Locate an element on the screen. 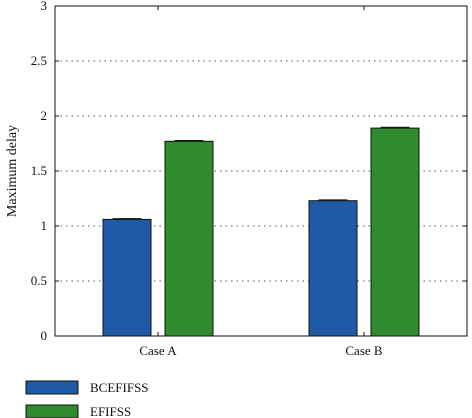 This screenshot has width=472, height=418. legend: BCEFIFSS EFIFSS is located at coordinates (87, 399).